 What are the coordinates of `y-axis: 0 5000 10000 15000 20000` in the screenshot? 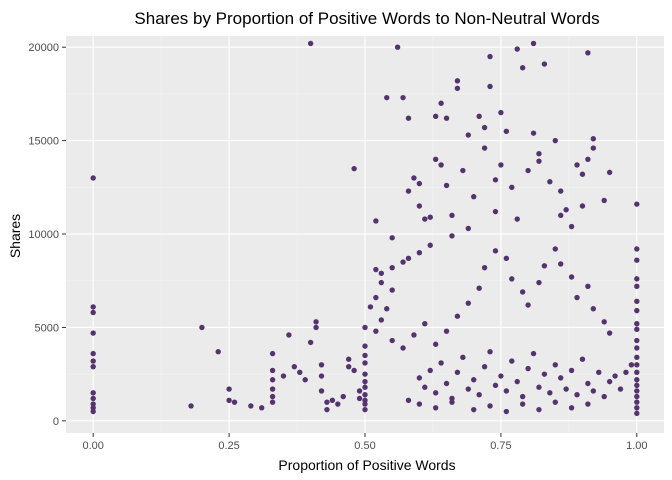 It's located at (47, 235).